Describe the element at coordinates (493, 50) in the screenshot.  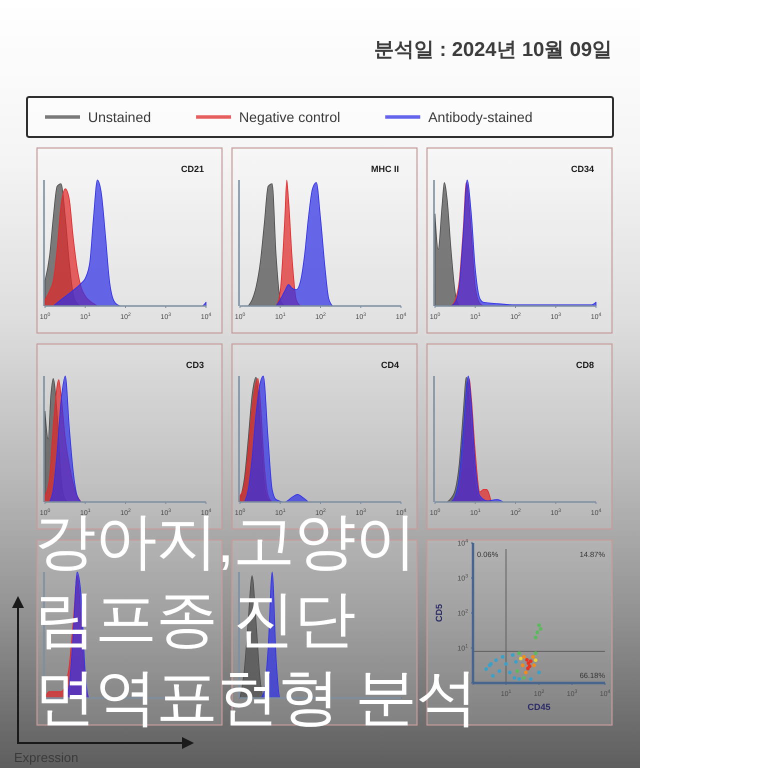
I see `text: 분석일 : 2024년 10월 09일` at that location.